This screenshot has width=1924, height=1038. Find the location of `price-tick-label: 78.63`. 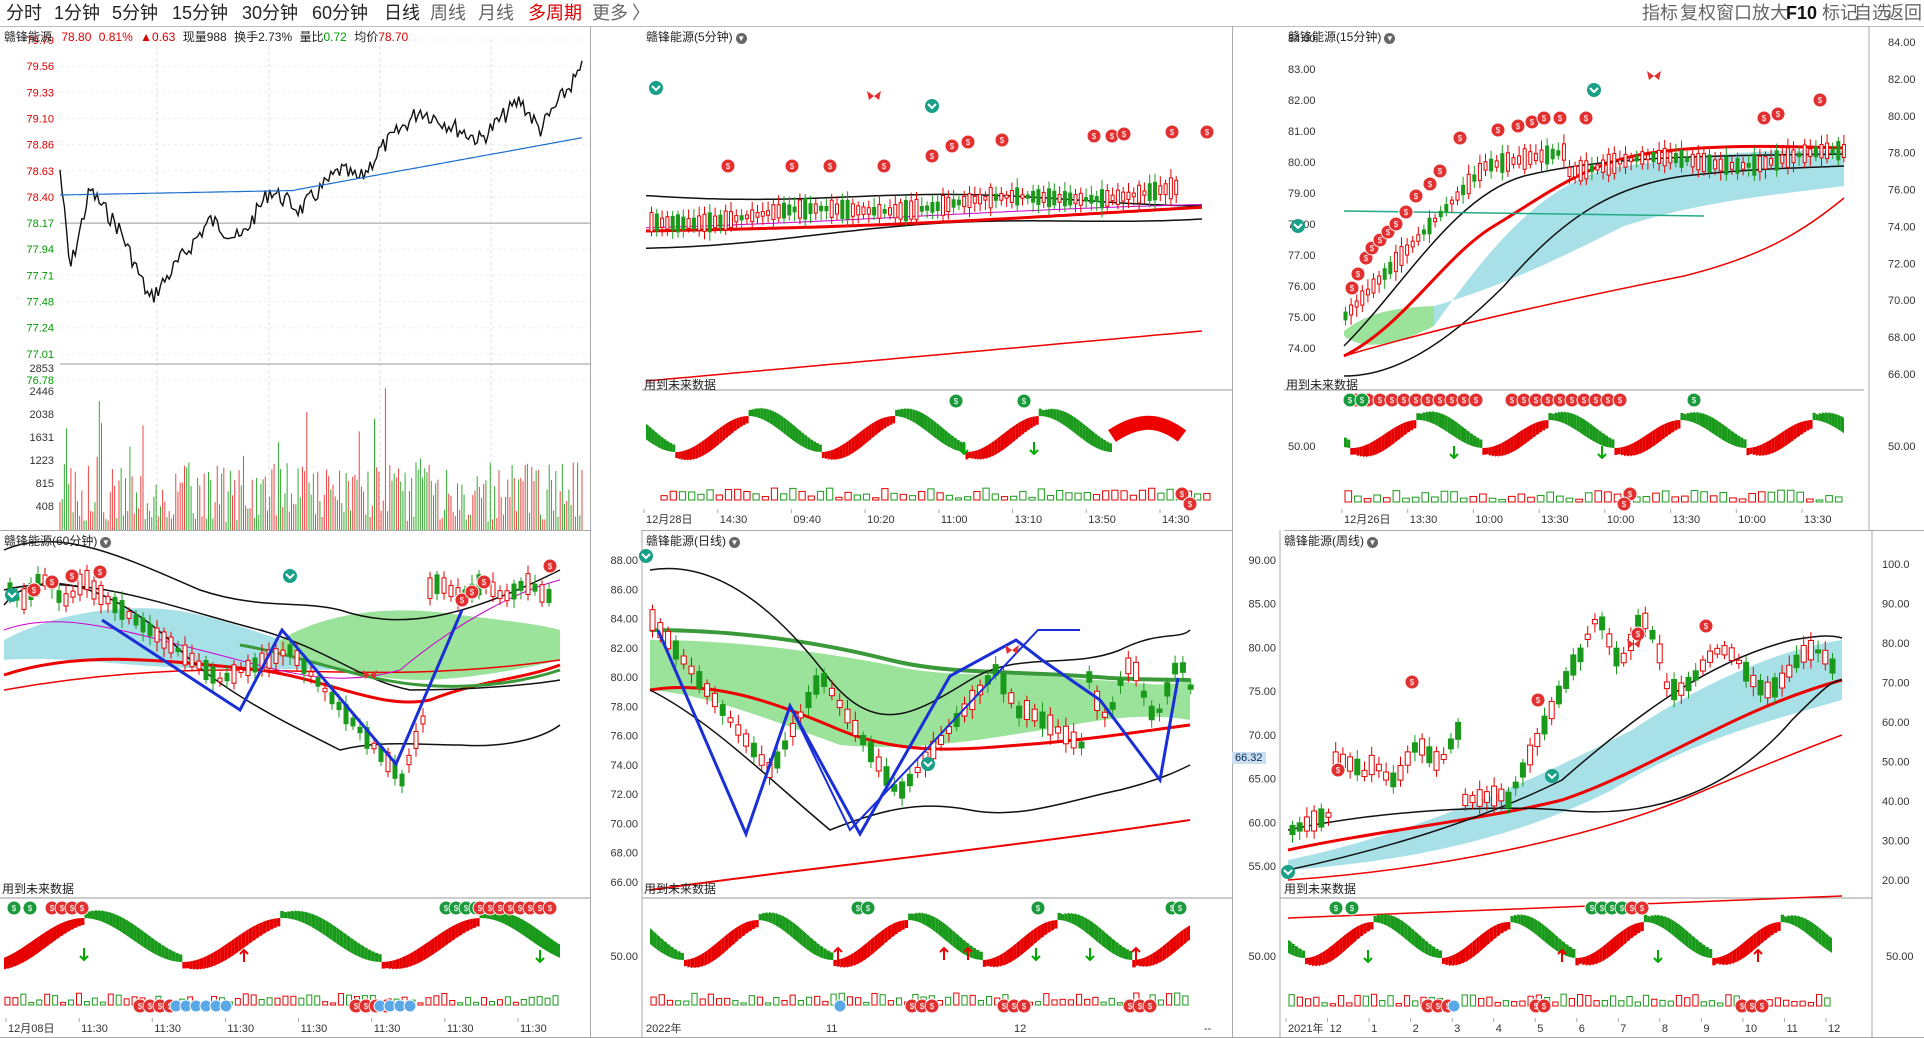

price-tick-label: 78.63 is located at coordinates (40, 172).